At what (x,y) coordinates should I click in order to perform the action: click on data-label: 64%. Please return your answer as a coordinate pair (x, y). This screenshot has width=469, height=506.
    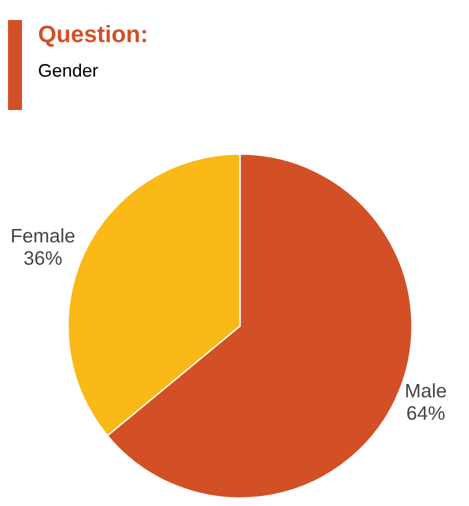
    Looking at the image, I should click on (426, 413).